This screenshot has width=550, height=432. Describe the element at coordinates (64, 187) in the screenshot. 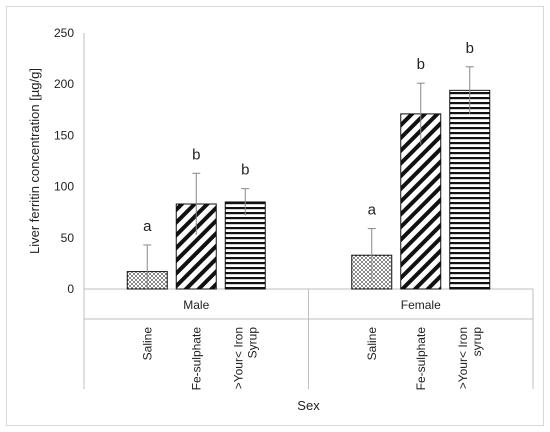

I see `y-tick-label: 100` at that location.